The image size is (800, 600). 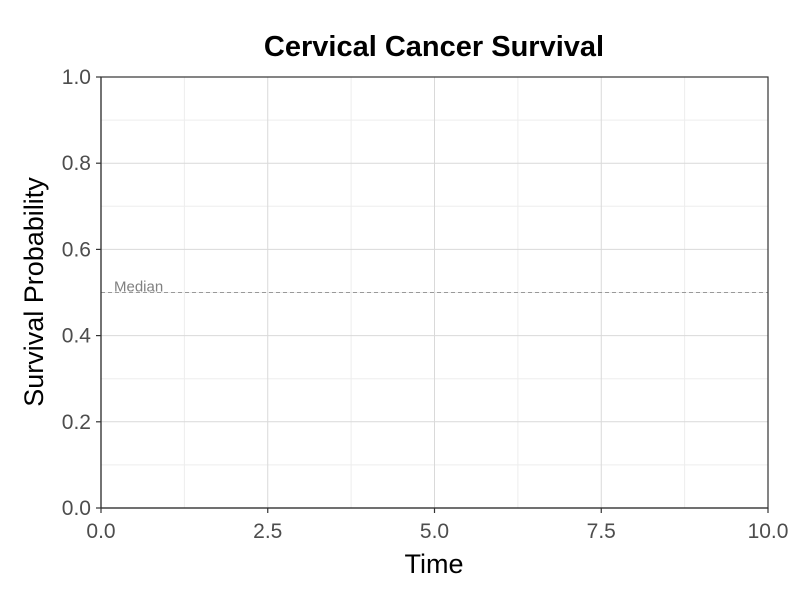 I want to click on x-tick-label: 0.0, so click(x=100, y=531).